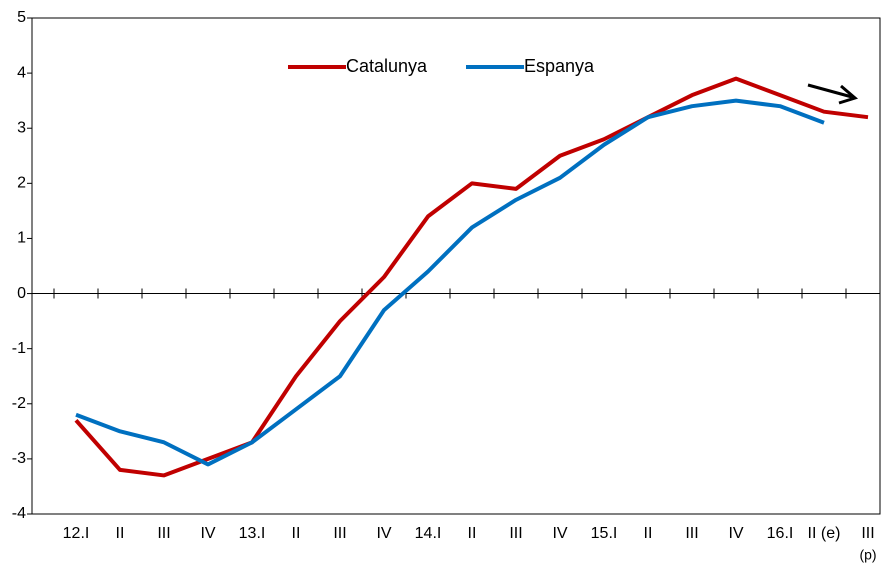 Image resolution: width=883 pixels, height=579 pixels. Describe the element at coordinates (604, 533) in the screenshot. I see `x-tick-label: 15.I` at that location.